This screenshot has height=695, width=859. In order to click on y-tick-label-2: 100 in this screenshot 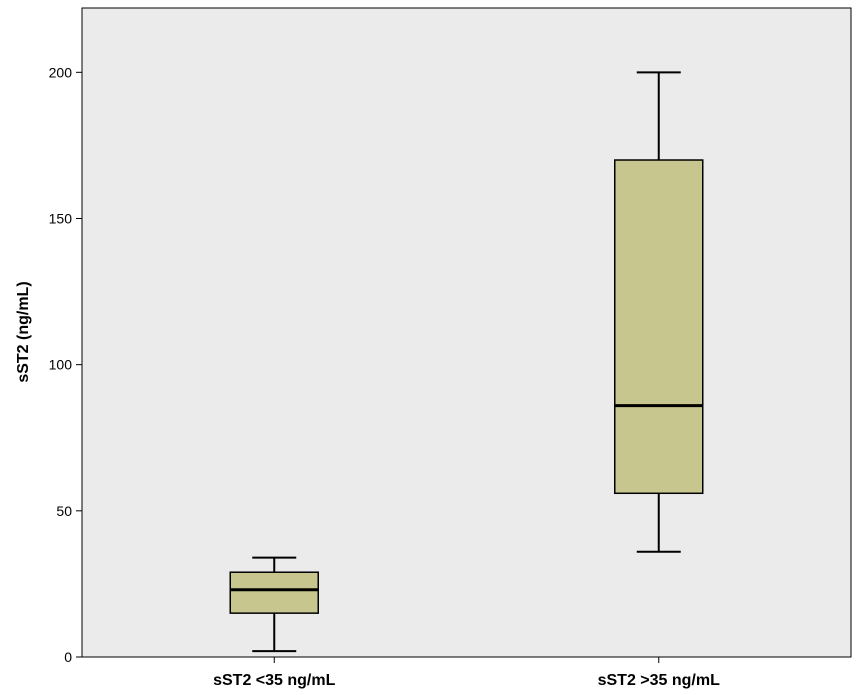, I will do `click(61, 365)`.